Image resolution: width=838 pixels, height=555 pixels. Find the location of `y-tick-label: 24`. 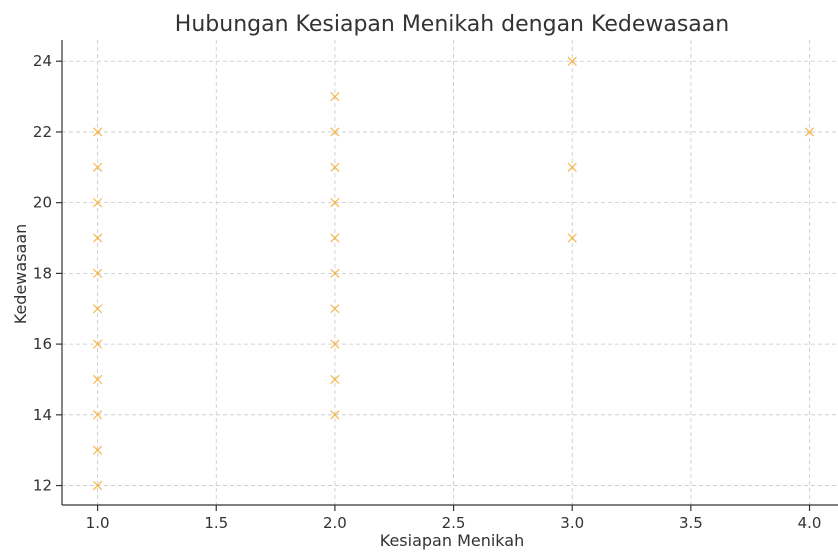

y-tick-label: 24 is located at coordinates (42, 61).